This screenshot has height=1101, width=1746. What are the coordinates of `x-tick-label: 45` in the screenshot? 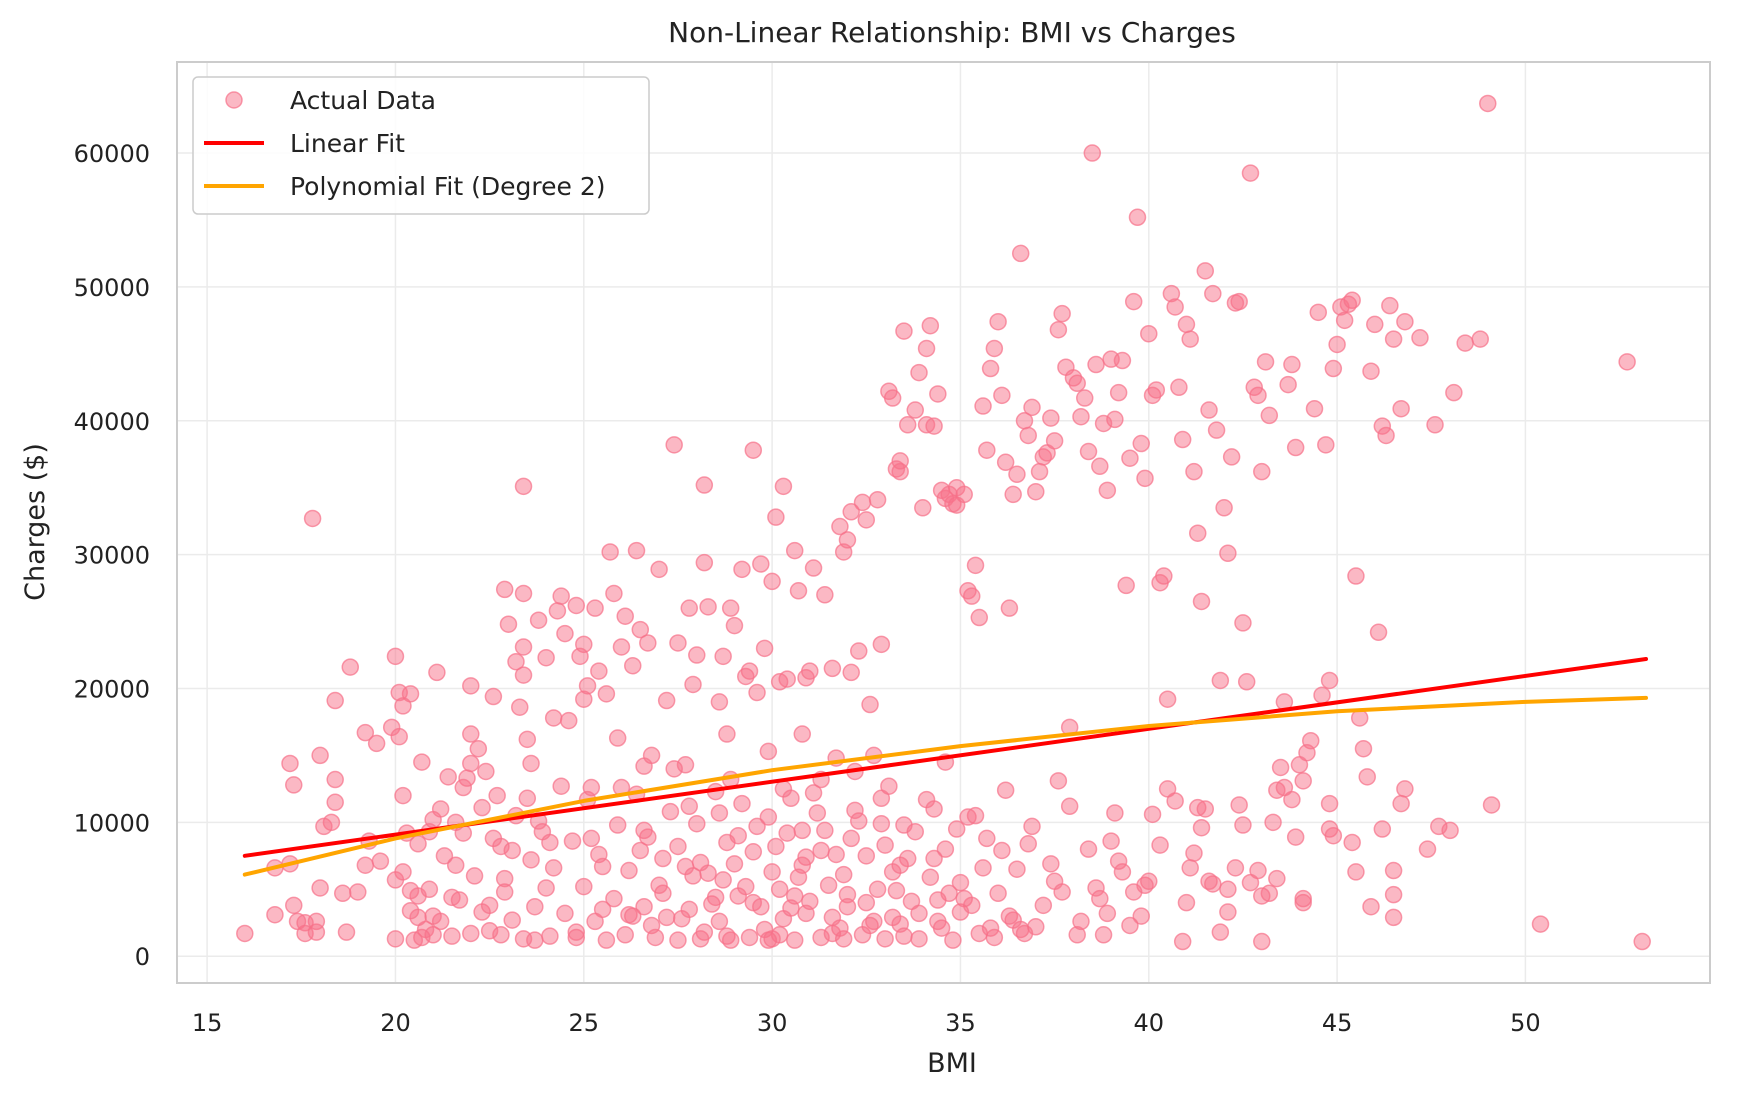 It's located at (1337, 1023).